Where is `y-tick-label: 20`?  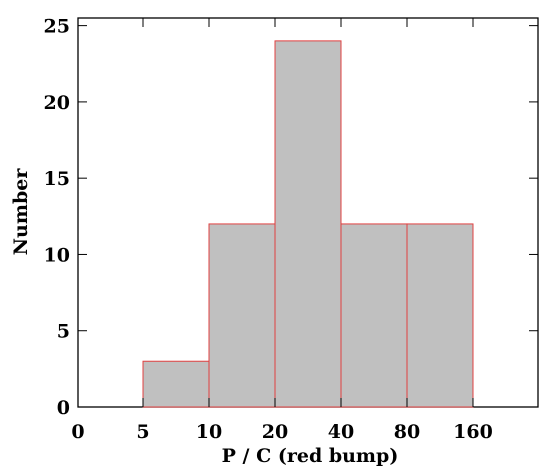
y-tick-label: 20 is located at coordinates (57, 103).